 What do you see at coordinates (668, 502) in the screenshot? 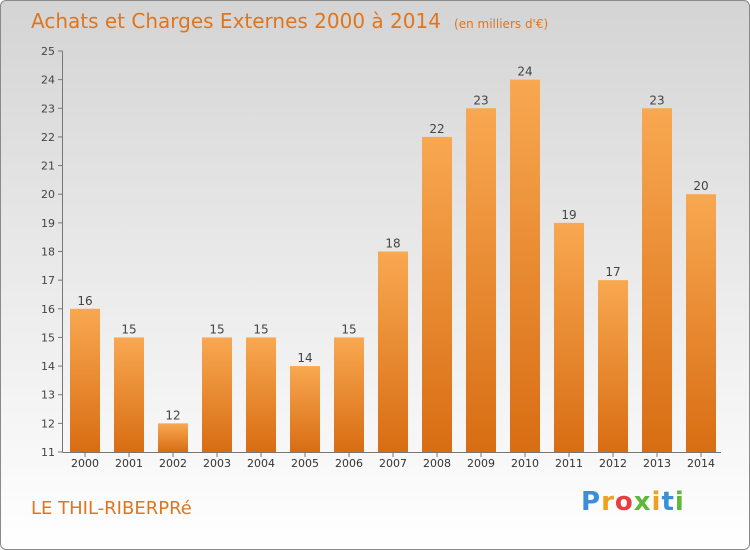
I see `logo-letter: t` at bounding box center [668, 502].